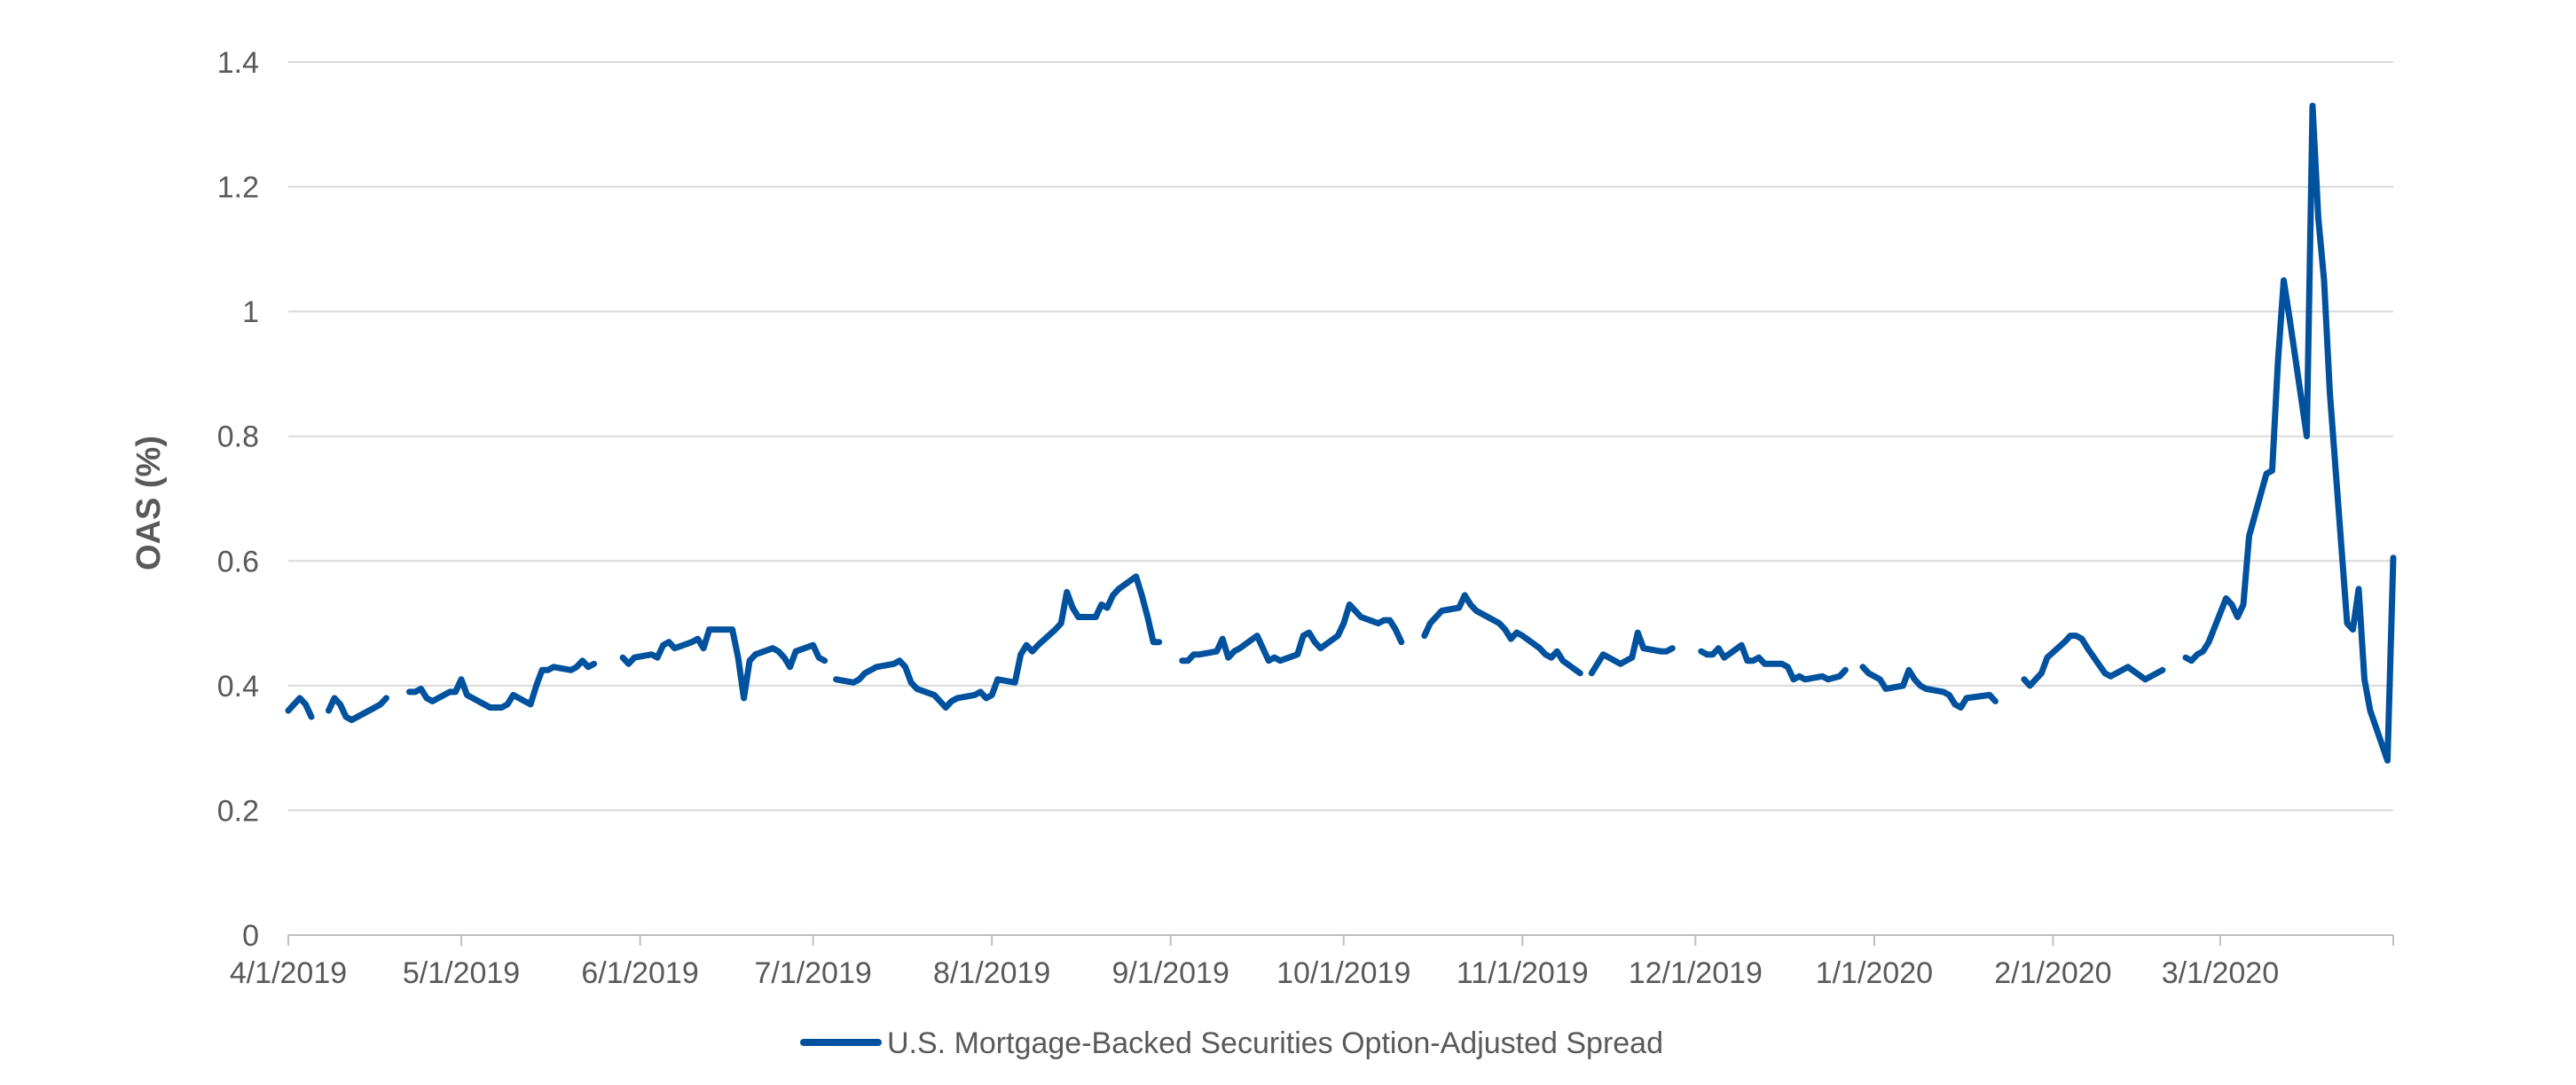 This screenshot has height=1085, width=2576. What do you see at coordinates (991, 973) in the screenshot?
I see `x-tick-label: 8/1/2019` at bounding box center [991, 973].